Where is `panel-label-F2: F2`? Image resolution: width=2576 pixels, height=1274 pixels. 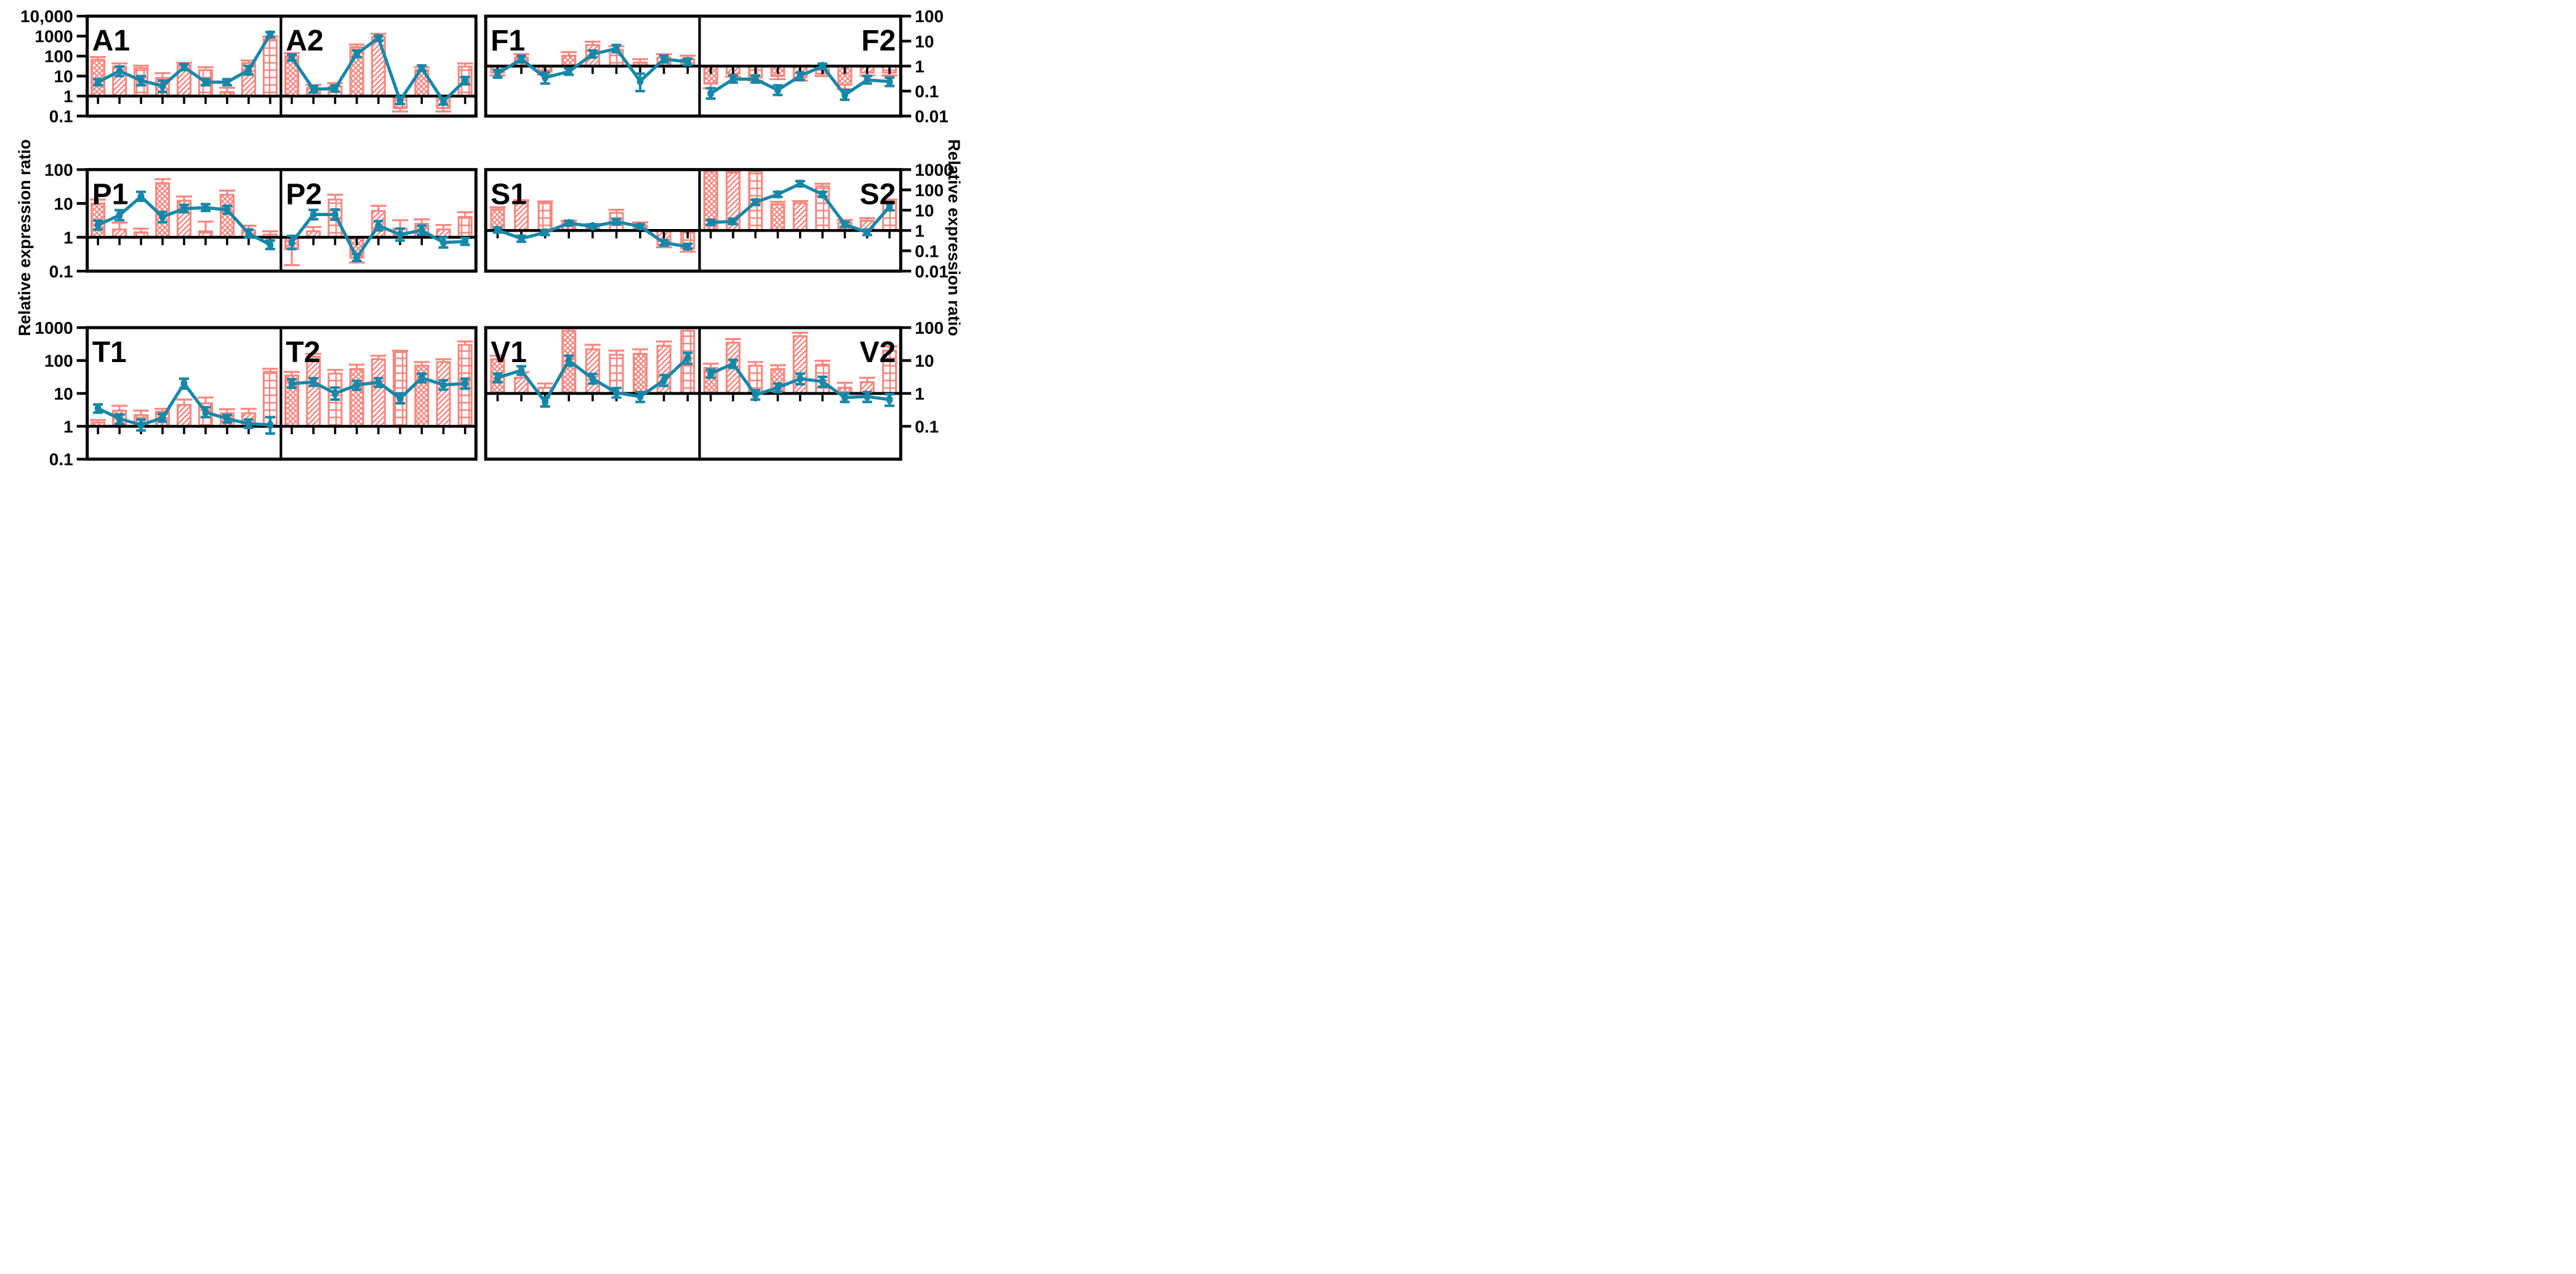 panel-label-F2: F2 is located at coordinates (878, 41).